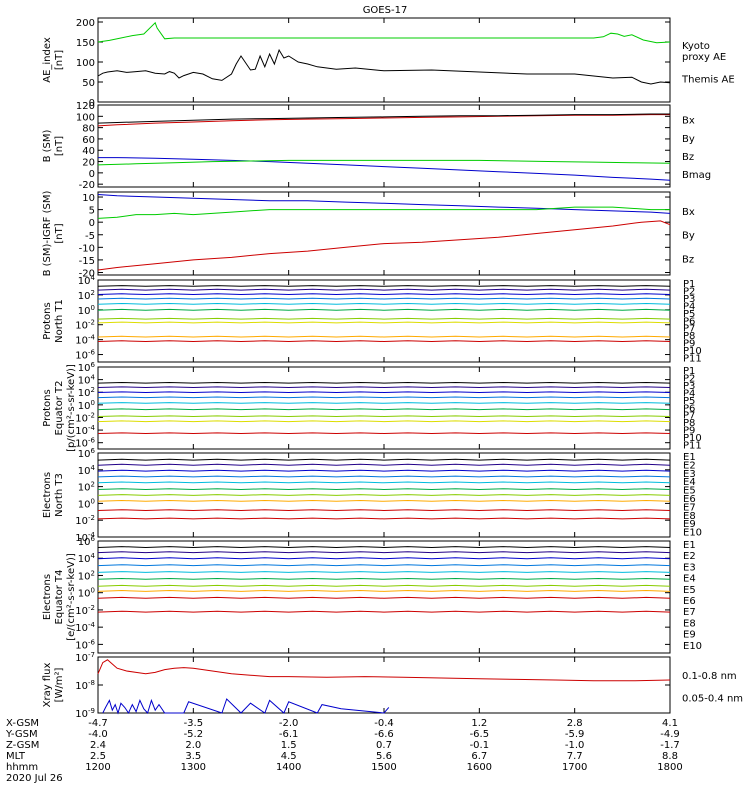  What do you see at coordinates (692, 646) in the screenshot?
I see `ee-legend-entry: E10` at bounding box center [692, 646].